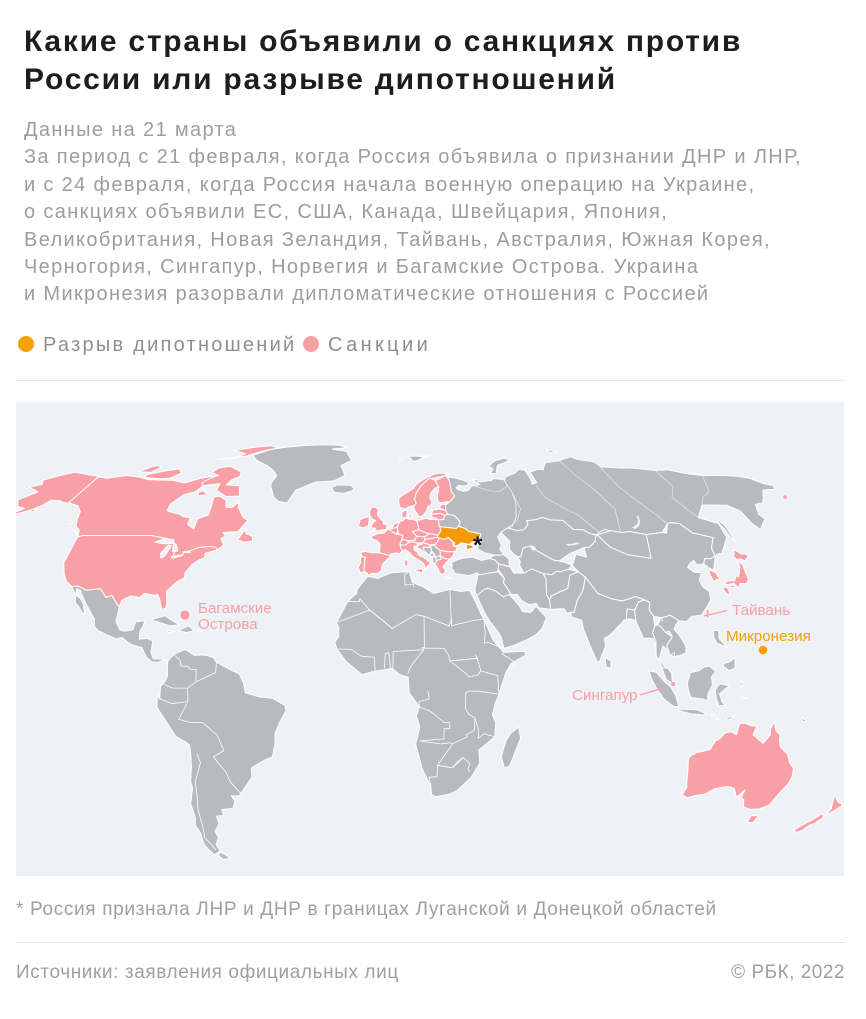  What do you see at coordinates (768, 636) in the screenshot?
I see `svg-text: Микронезия` at bounding box center [768, 636].